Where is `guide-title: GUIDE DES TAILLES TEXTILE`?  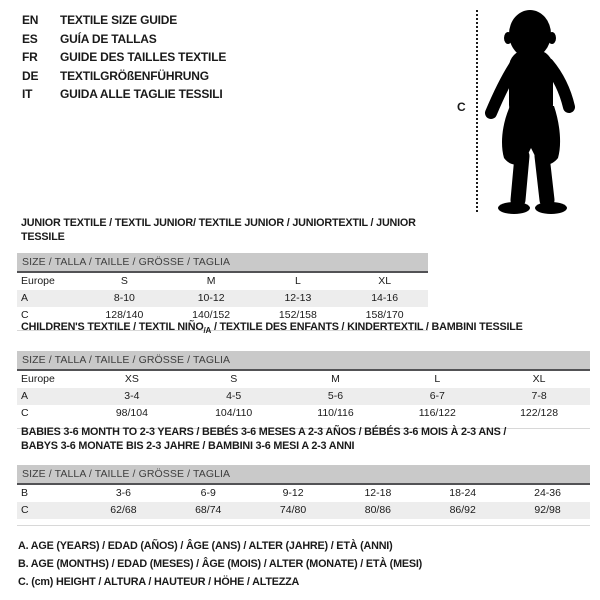 guide-title: GUIDE DES TAILLES TEXTILE is located at coordinates (143, 57).